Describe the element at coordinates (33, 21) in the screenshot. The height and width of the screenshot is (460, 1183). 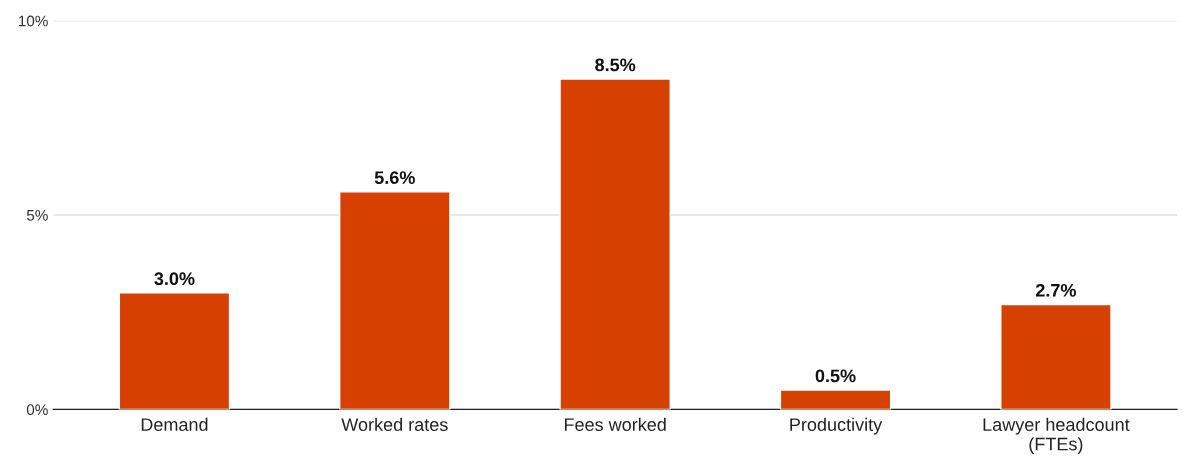
I see `y-tick-label: 10%` at that location.